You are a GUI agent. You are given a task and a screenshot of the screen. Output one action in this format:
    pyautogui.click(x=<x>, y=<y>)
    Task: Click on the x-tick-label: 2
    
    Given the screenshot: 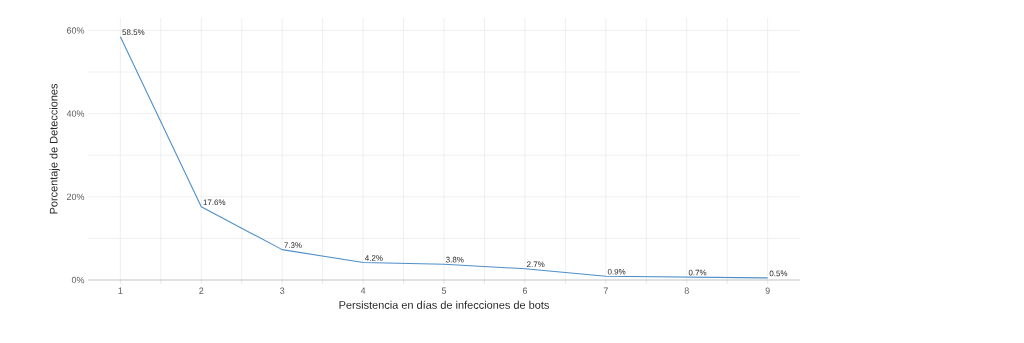 What is the action you would take?
    pyautogui.click(x=201, y=290)
    